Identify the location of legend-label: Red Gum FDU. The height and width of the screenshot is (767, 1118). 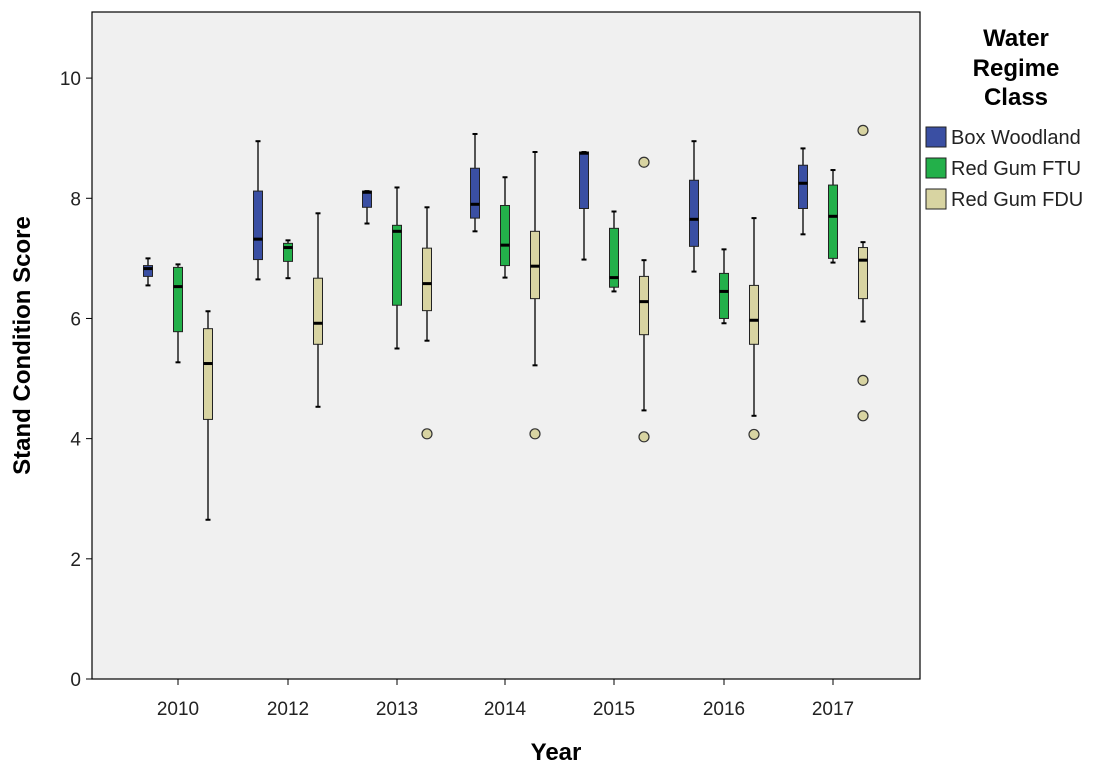
(1017, 200).